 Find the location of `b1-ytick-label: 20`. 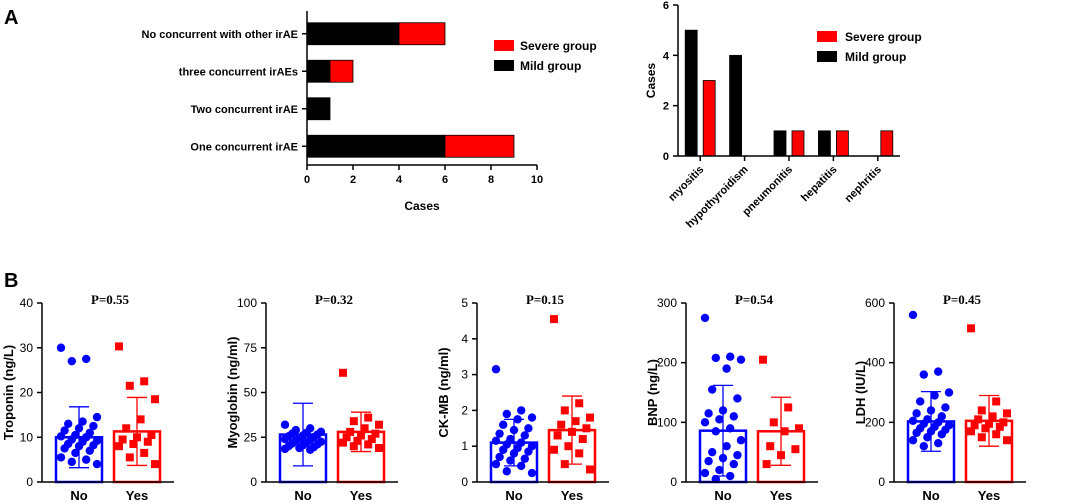

b1-ytick-label: 20 is located at coordinates (27, 393).